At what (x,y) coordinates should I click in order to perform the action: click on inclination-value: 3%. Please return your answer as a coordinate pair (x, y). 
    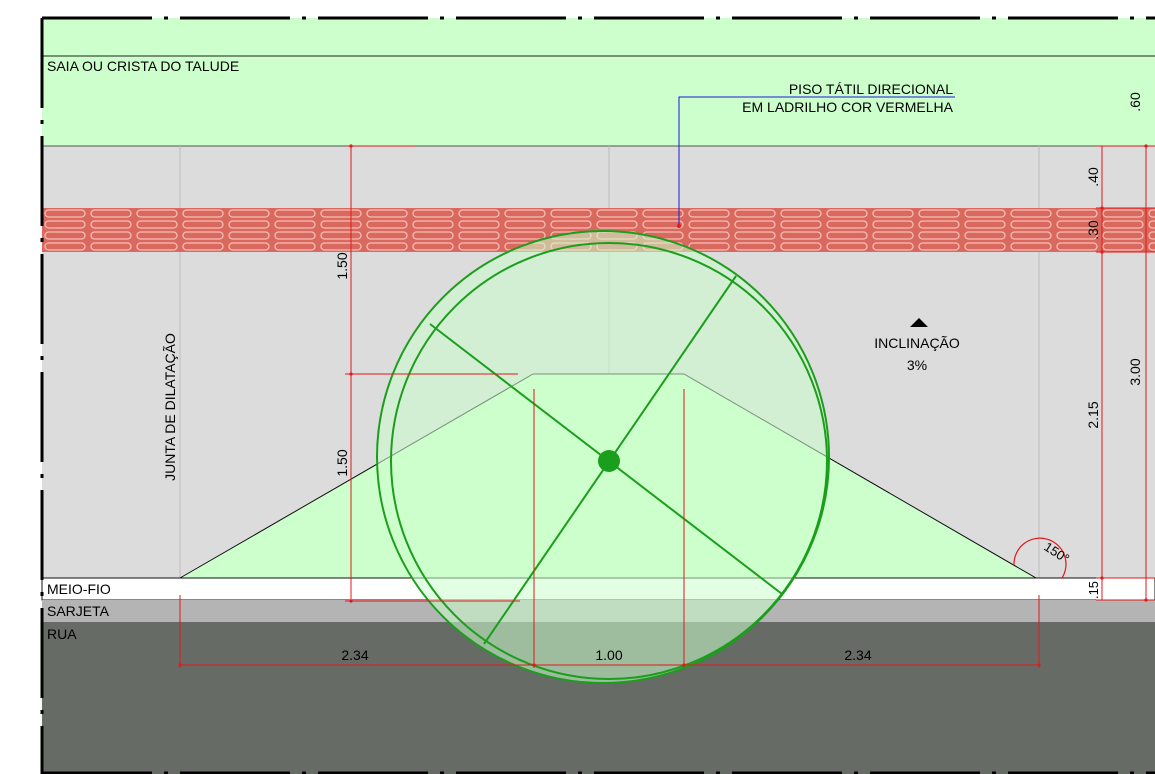
    Looking at the image, I should click on (917, 365).